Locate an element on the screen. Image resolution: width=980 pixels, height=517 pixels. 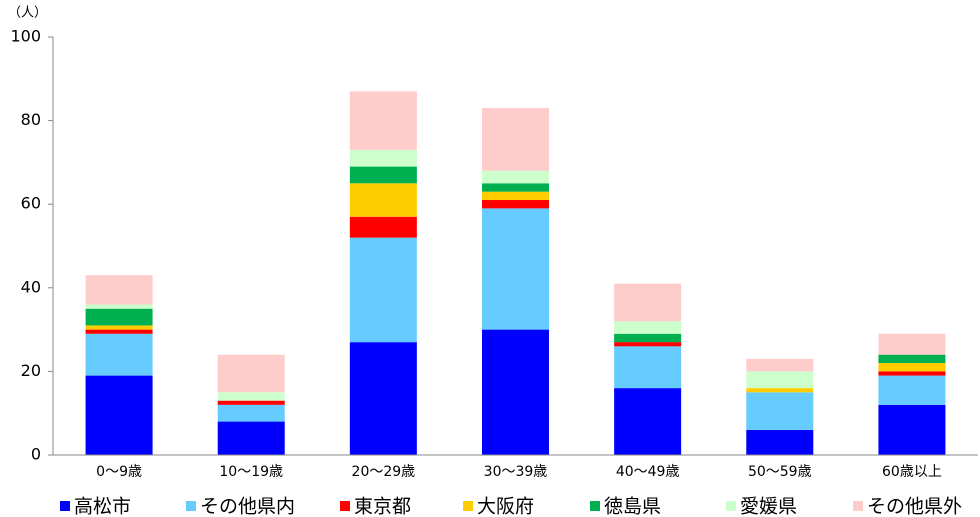
y-tick-label: 20 is located at coordinates (31, 370).